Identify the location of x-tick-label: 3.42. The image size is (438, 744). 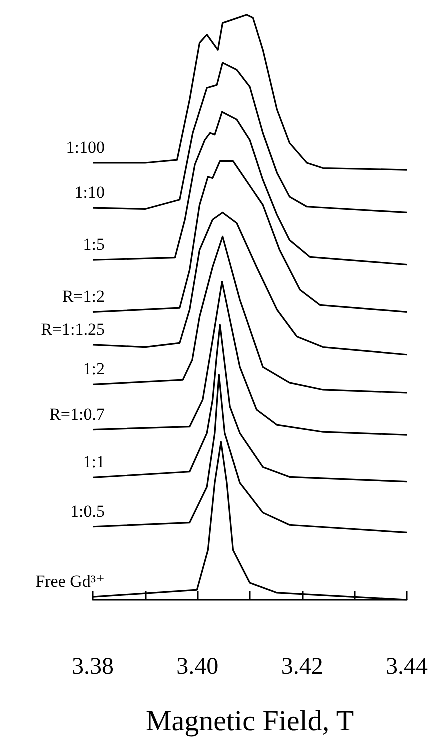
(302, 667).